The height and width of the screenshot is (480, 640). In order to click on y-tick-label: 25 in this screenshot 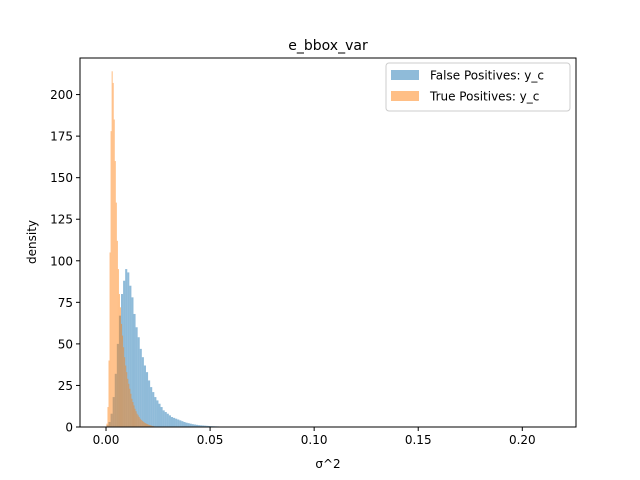, I will do `click(65, 386)`.